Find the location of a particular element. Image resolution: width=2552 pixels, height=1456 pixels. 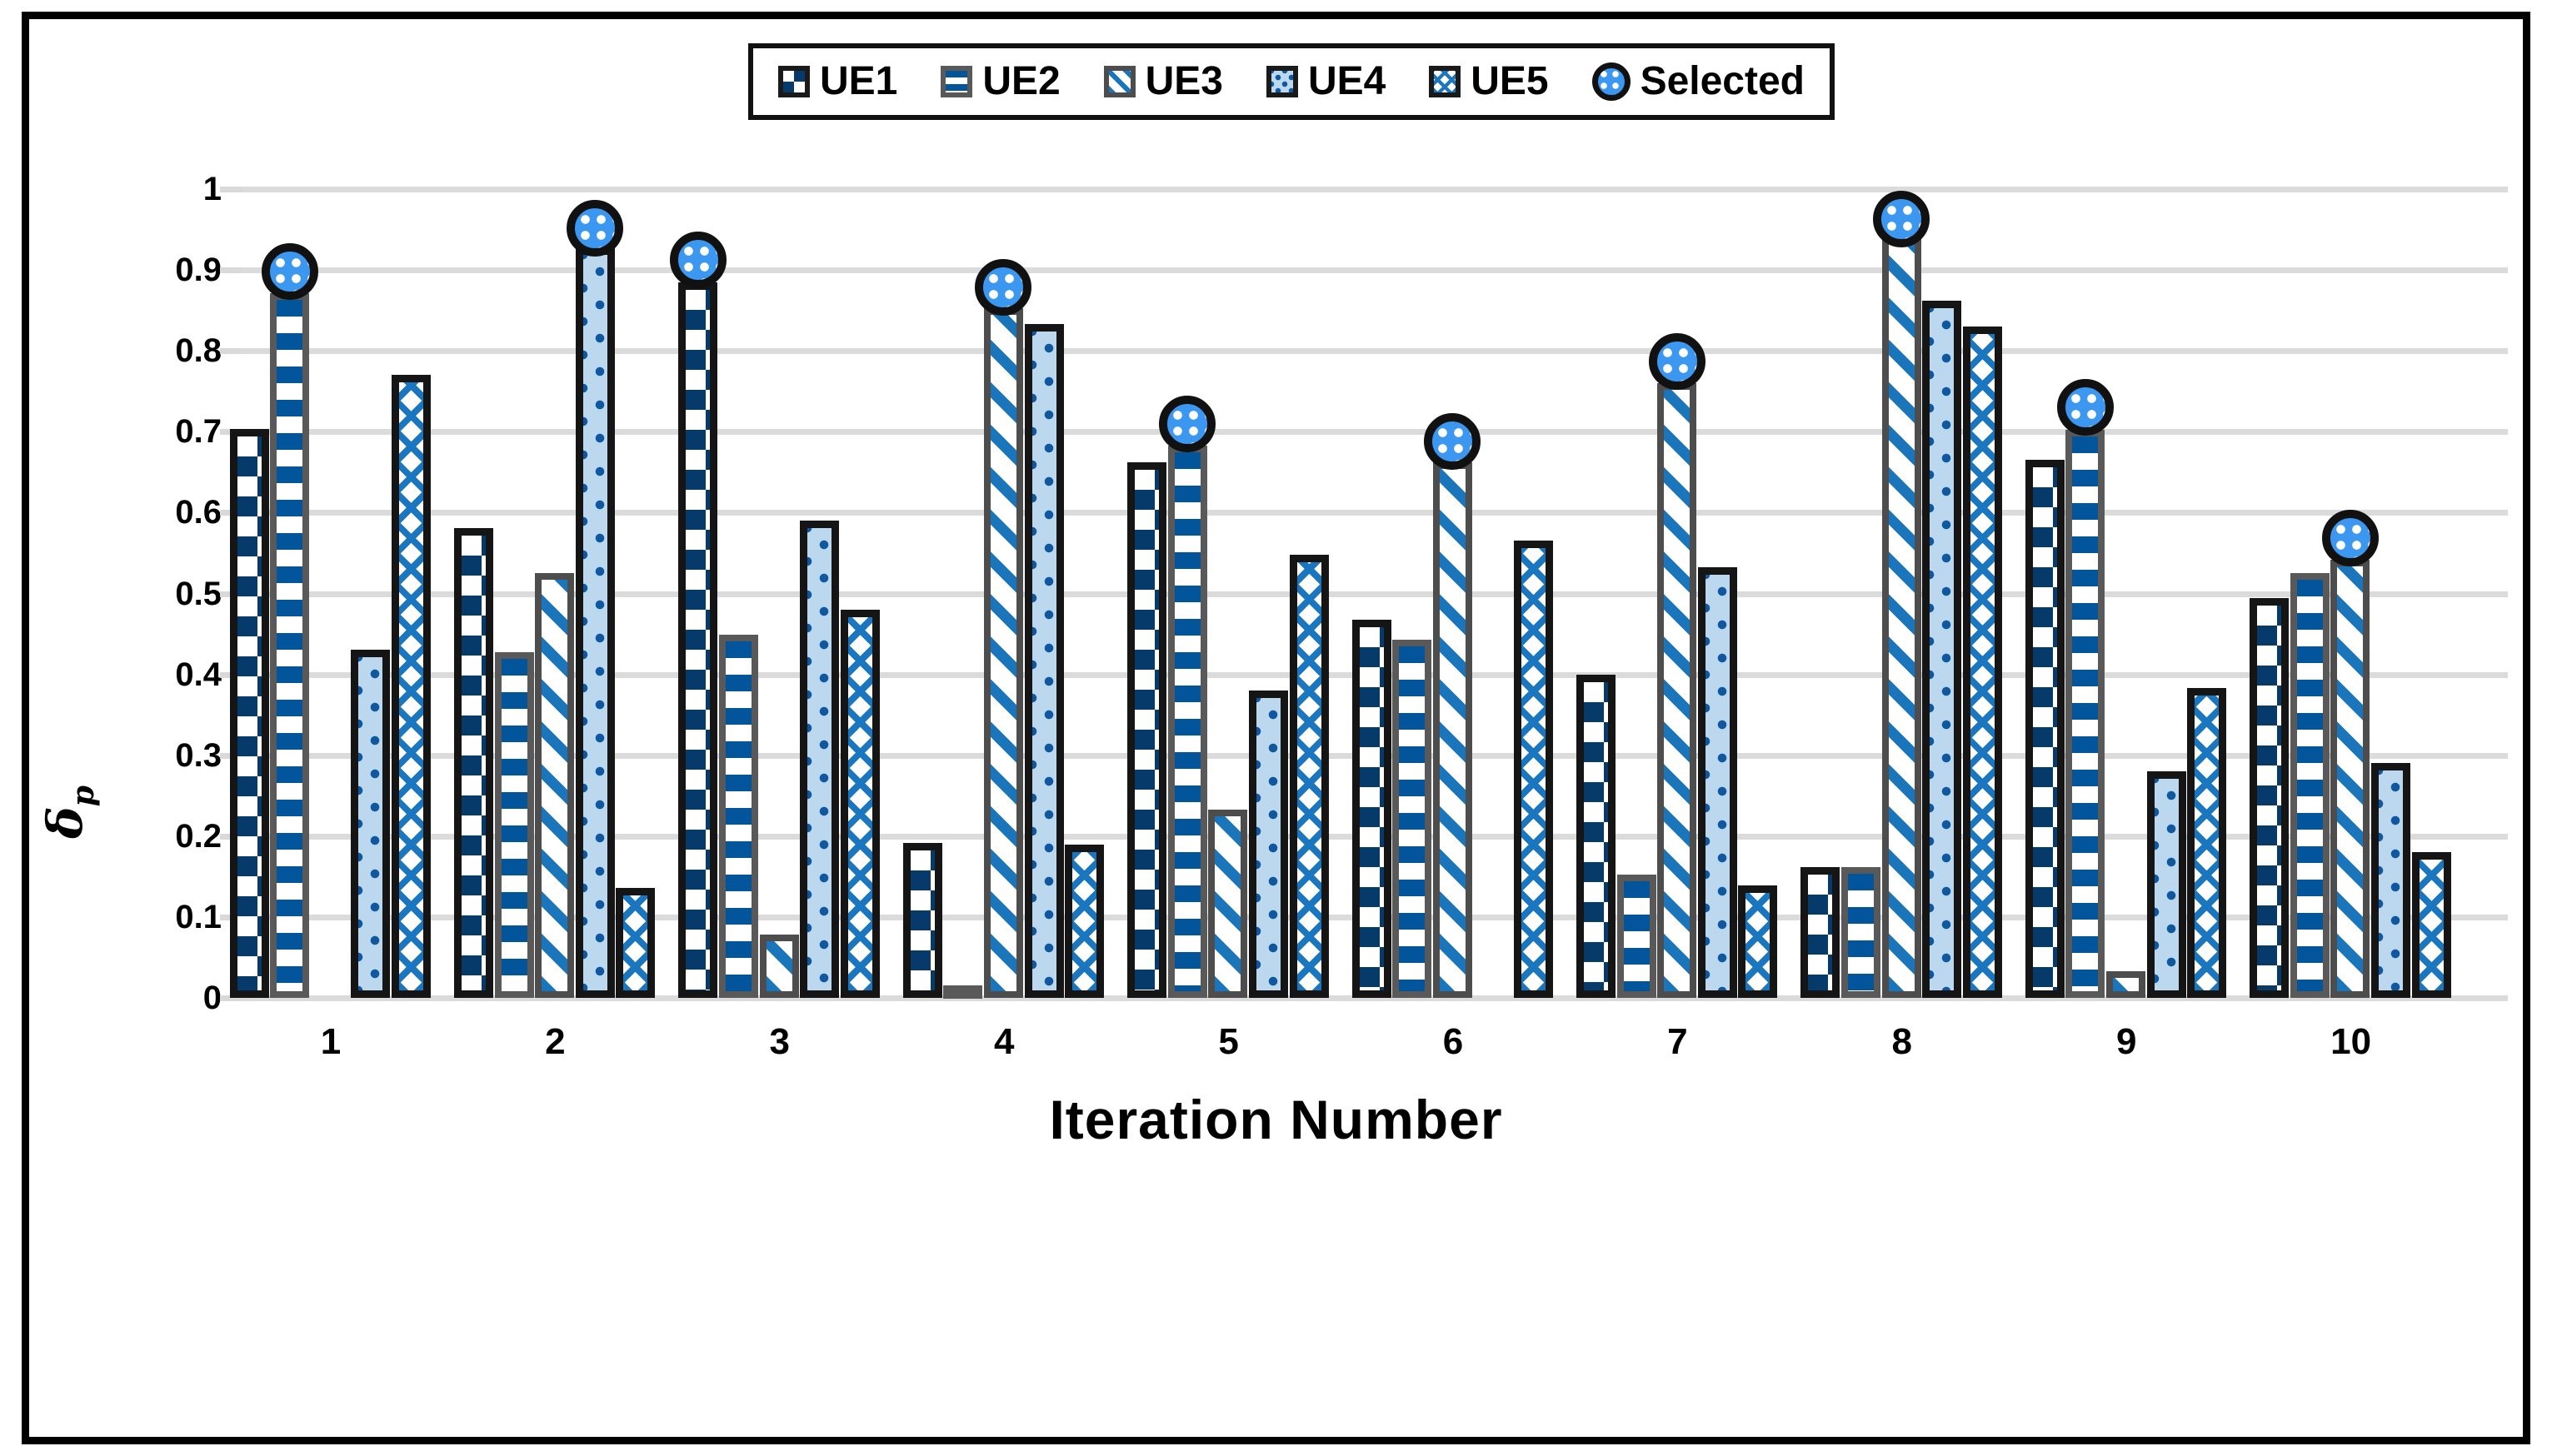

y-tick-label-0.8: 0.8 is located at coordinates (198, 351).